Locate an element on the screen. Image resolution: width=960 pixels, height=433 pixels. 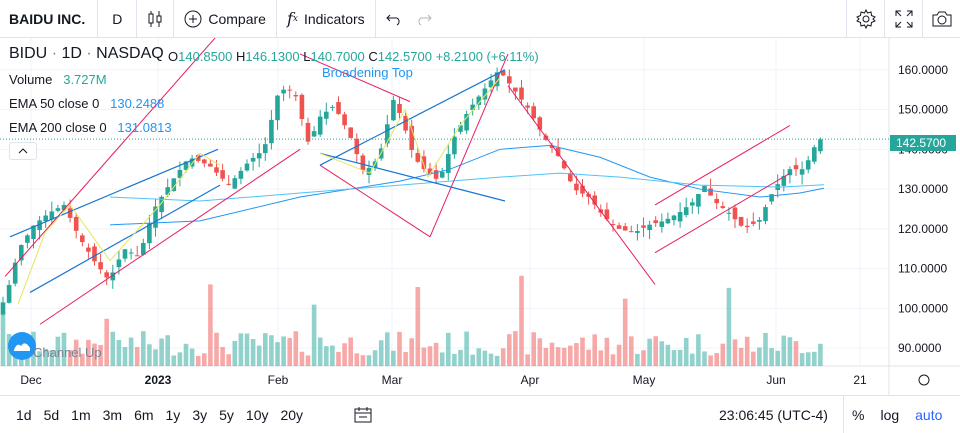
auto-toggle: auto is located at coordinates (929, 415).